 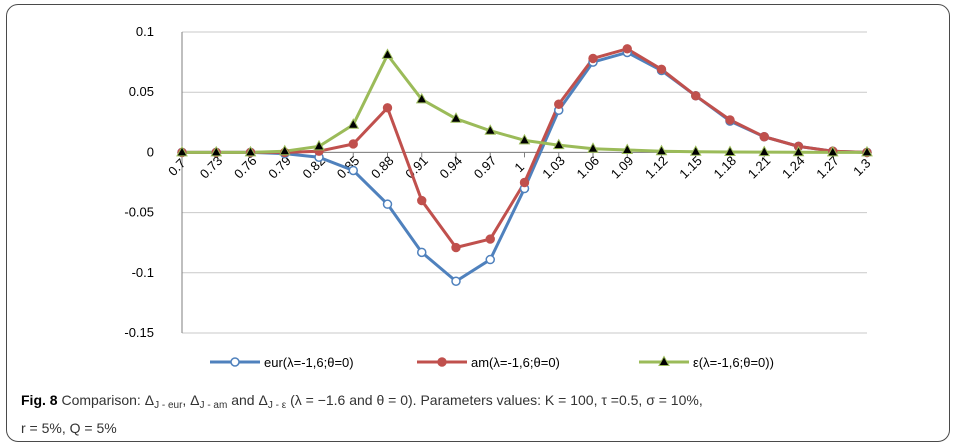 What do you see at coordinates (191, 400) in the screenshot?
I see `caption-text-2: , Δ` at bounding box center [191, 400].